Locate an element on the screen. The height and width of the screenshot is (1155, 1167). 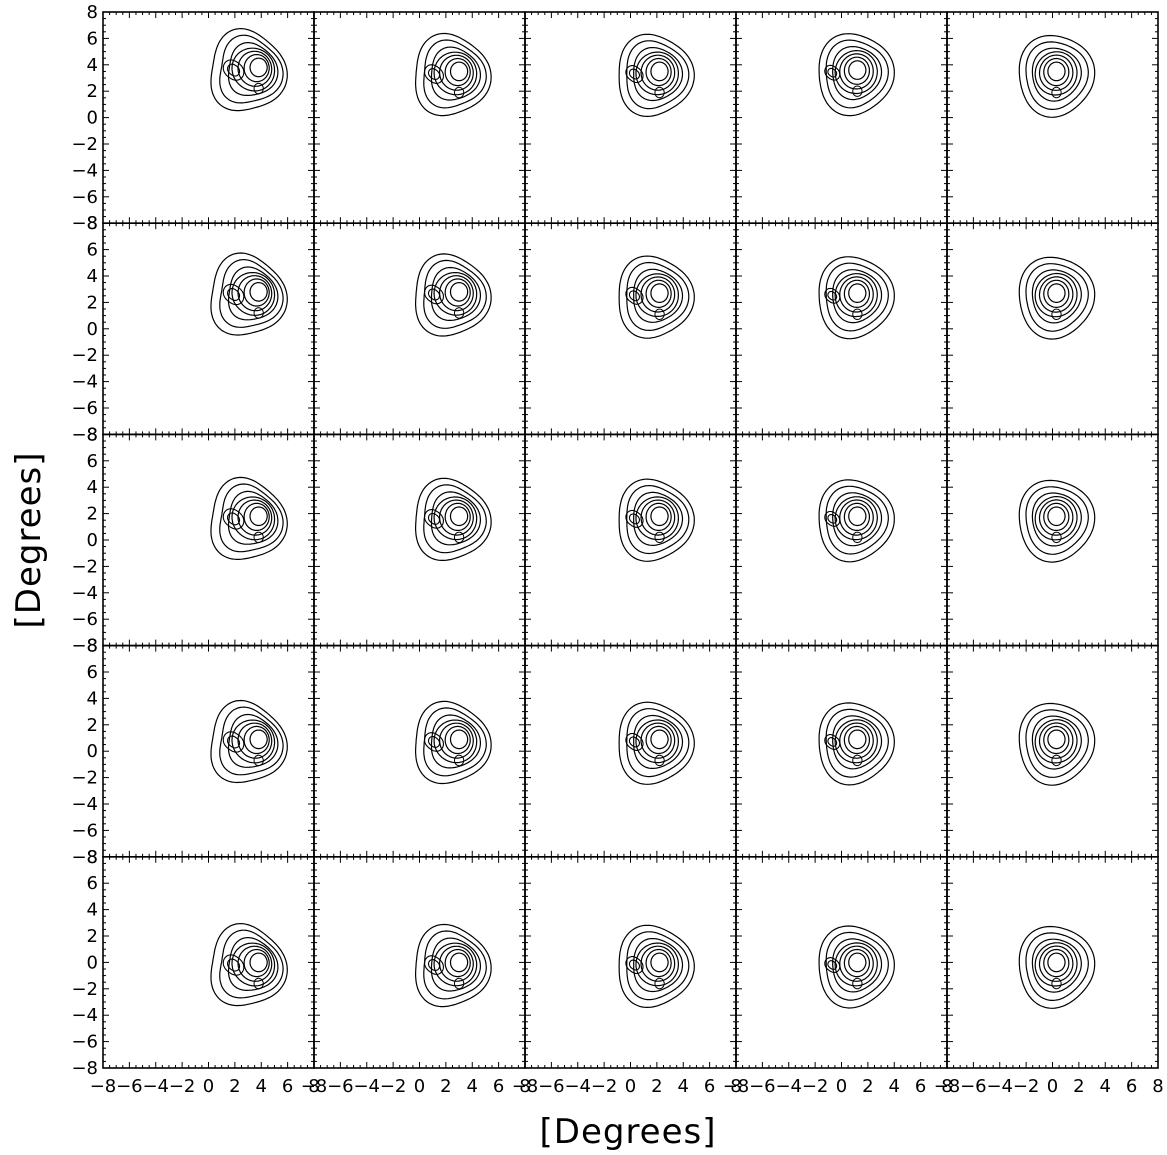
contour-panel-r2c4 is located at coordinates (1052, 540).